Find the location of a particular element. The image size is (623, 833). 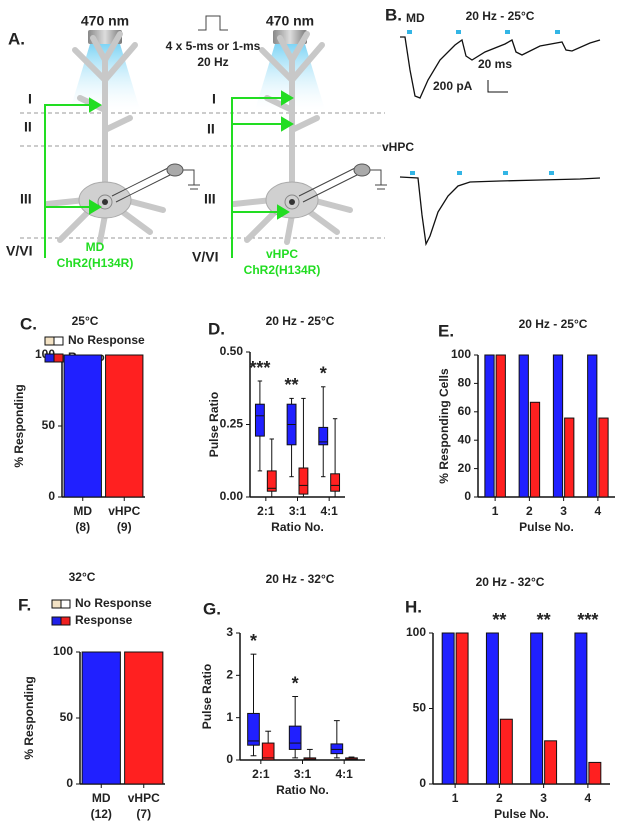

x-tick-label: MD is located at coordinates (82, 511).